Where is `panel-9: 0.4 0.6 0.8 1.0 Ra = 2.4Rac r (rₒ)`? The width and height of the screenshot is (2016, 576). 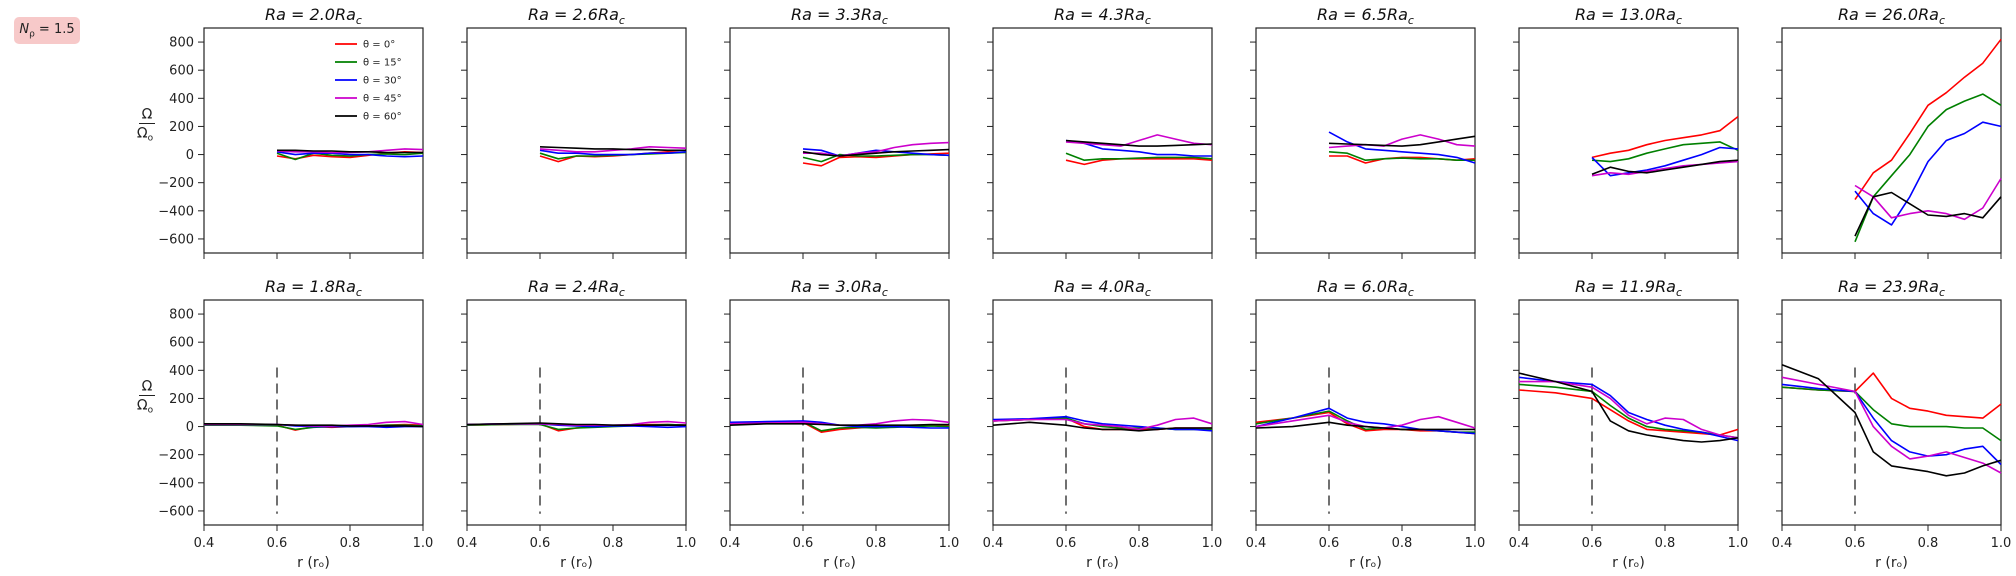
panel-9: 0.4 0.6 0.8 1.0 Ra = 2.4Rac r (rₒ) is located at coordinates (577, 424).